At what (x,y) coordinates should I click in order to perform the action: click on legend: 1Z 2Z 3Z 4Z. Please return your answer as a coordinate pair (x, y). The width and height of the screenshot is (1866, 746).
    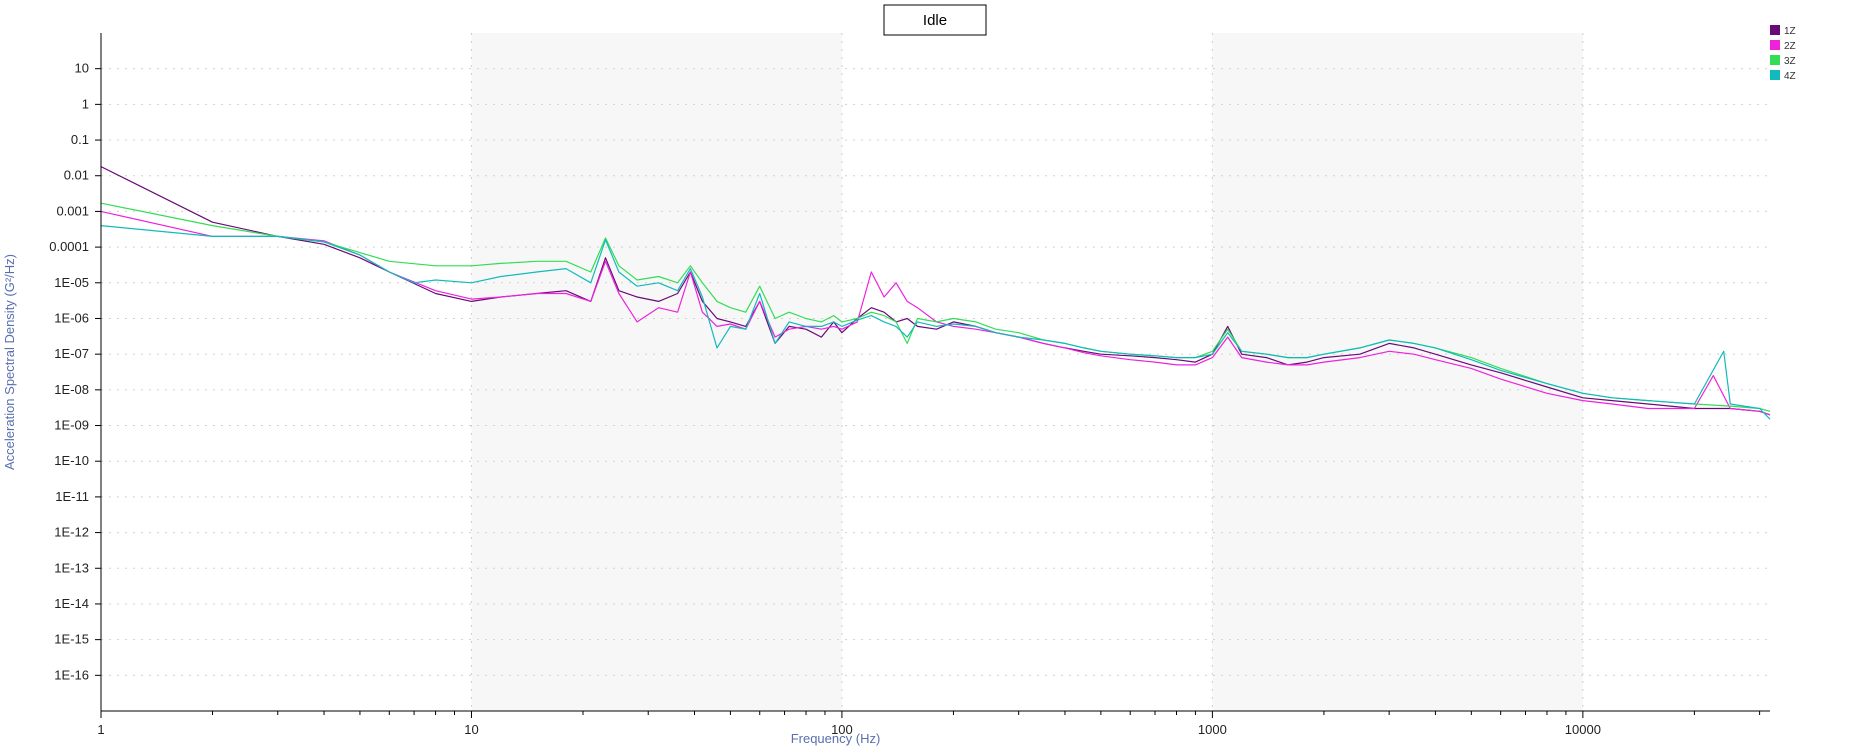
    Looking at the image, I should click on (1783, 53).